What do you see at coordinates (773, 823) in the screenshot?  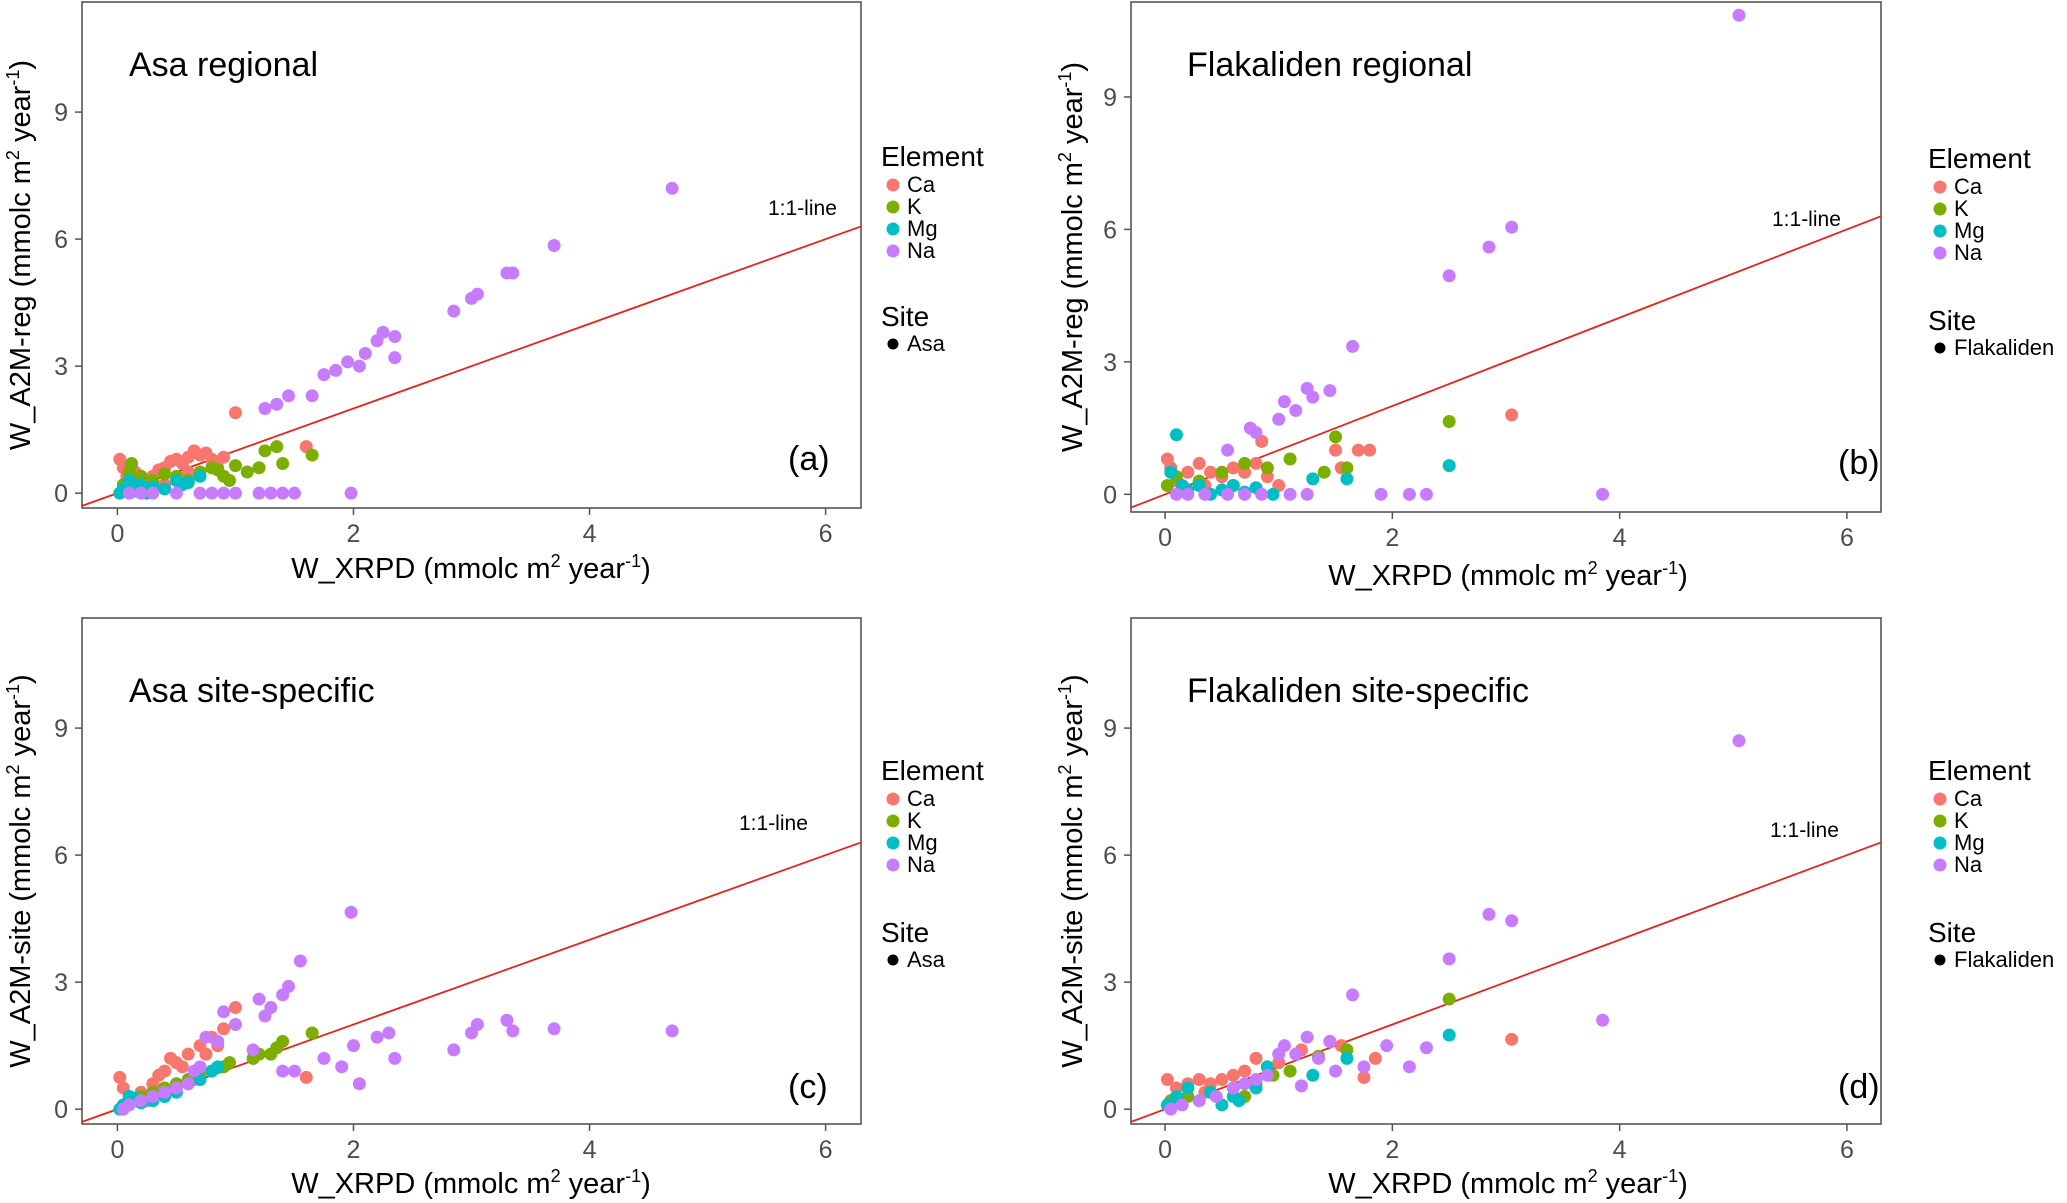 I see `line-label: 1:1-line` at bounding box center [773, 823].